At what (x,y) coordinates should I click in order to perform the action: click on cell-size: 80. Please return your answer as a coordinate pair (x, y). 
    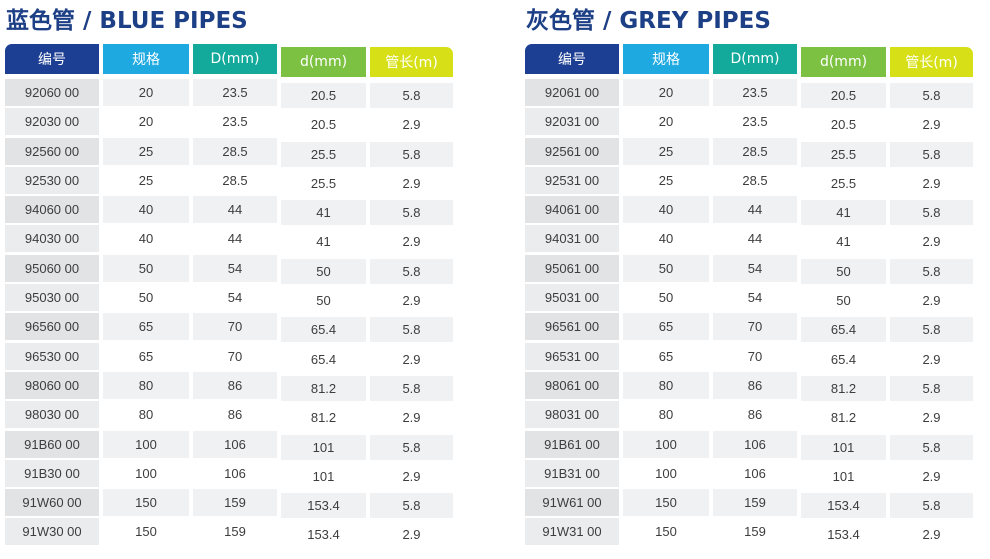
    Looking at the image, I should click on (666, 385).